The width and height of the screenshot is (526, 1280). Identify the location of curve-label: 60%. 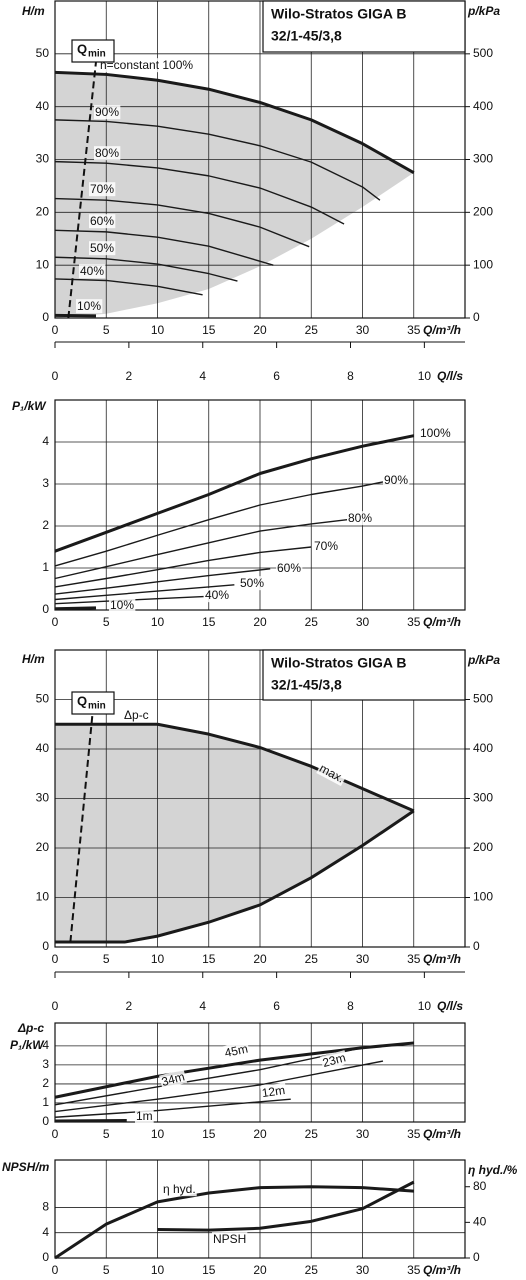
(289, 568).